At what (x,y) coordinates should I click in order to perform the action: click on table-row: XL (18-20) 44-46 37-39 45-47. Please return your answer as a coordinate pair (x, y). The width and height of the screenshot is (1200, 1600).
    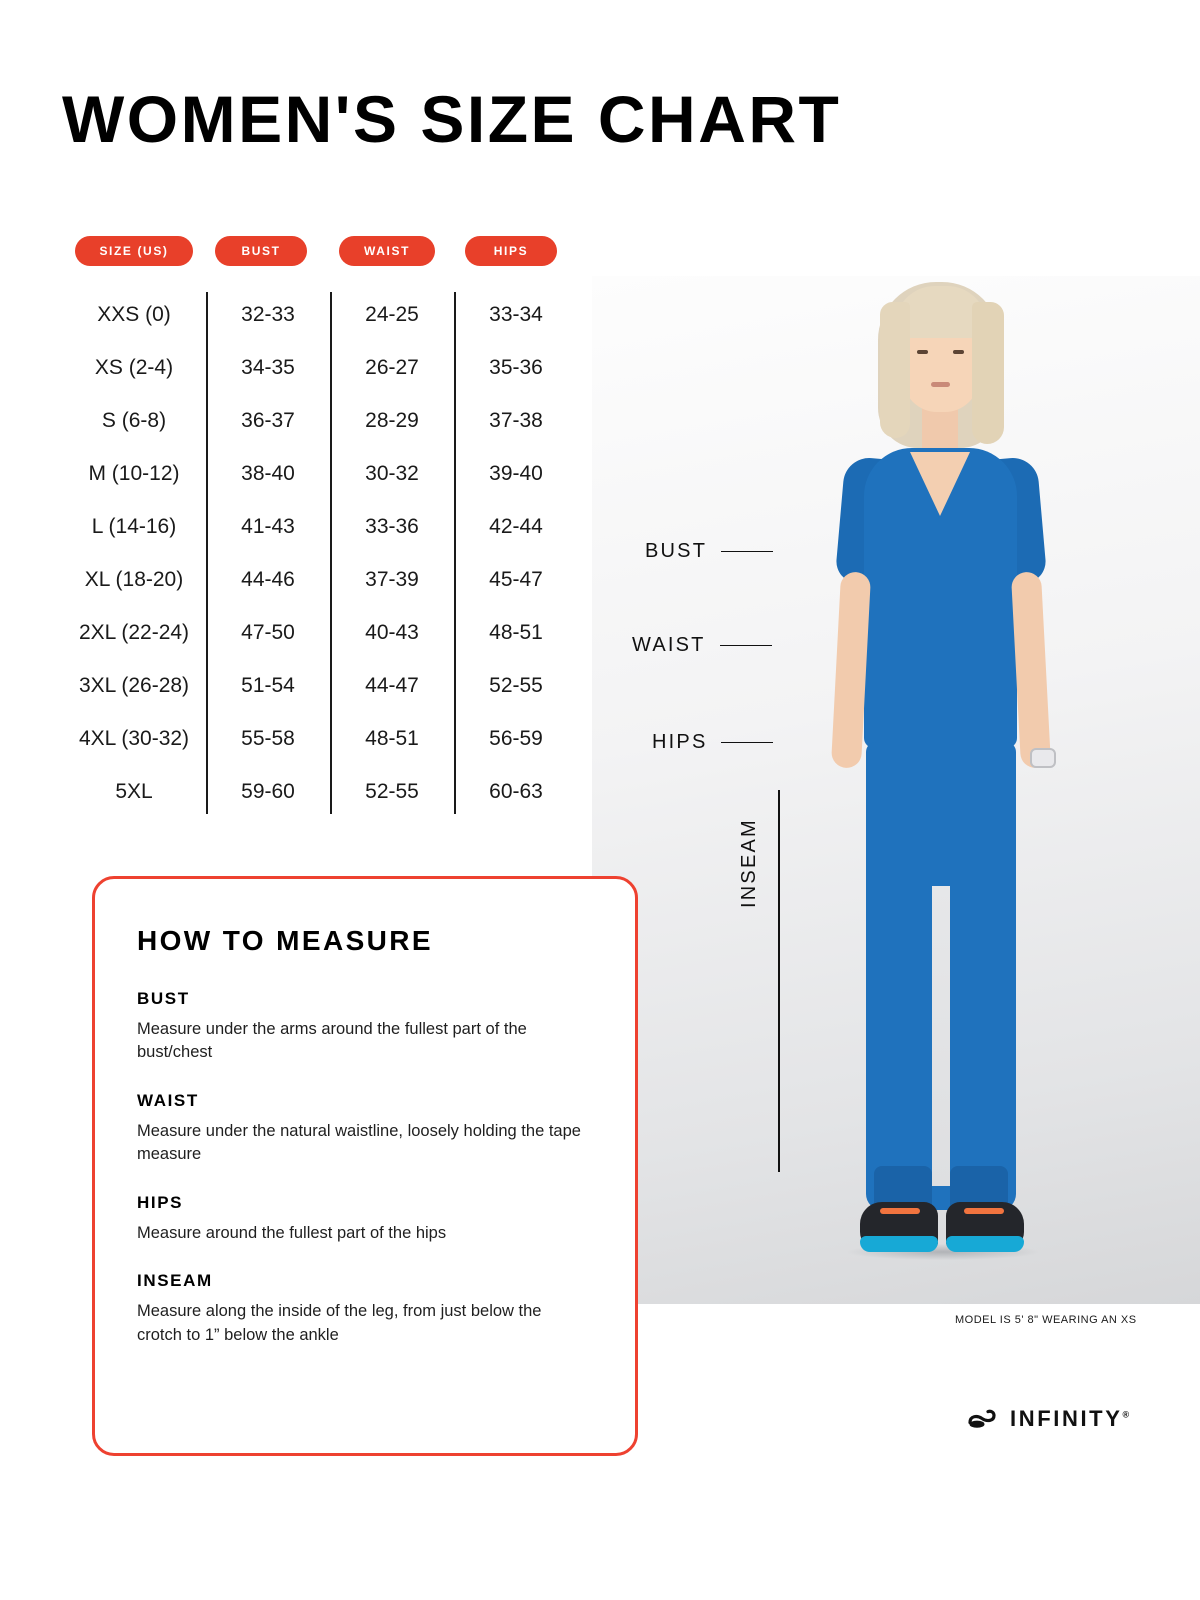
    Looking at the image, I should click on (320, 579).